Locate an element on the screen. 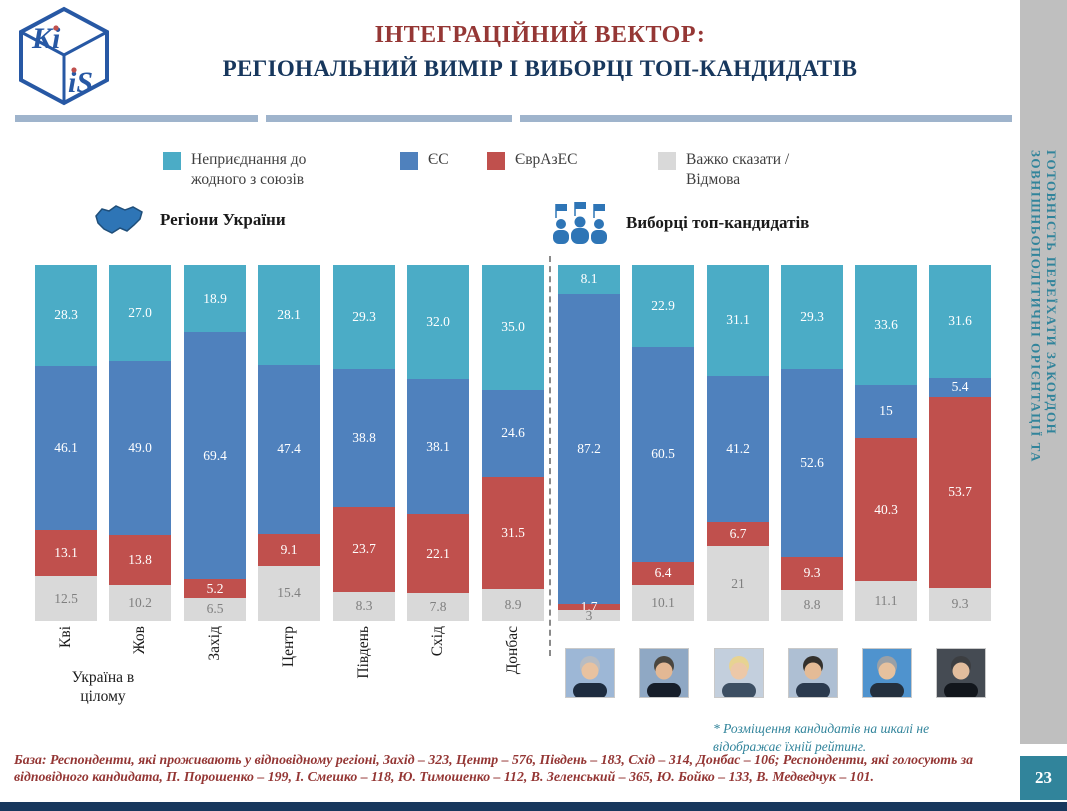 This screenshot has width=1067, height=811. segment-eaeu-zelensky: 9.3 is located at coordinates (812, 573).